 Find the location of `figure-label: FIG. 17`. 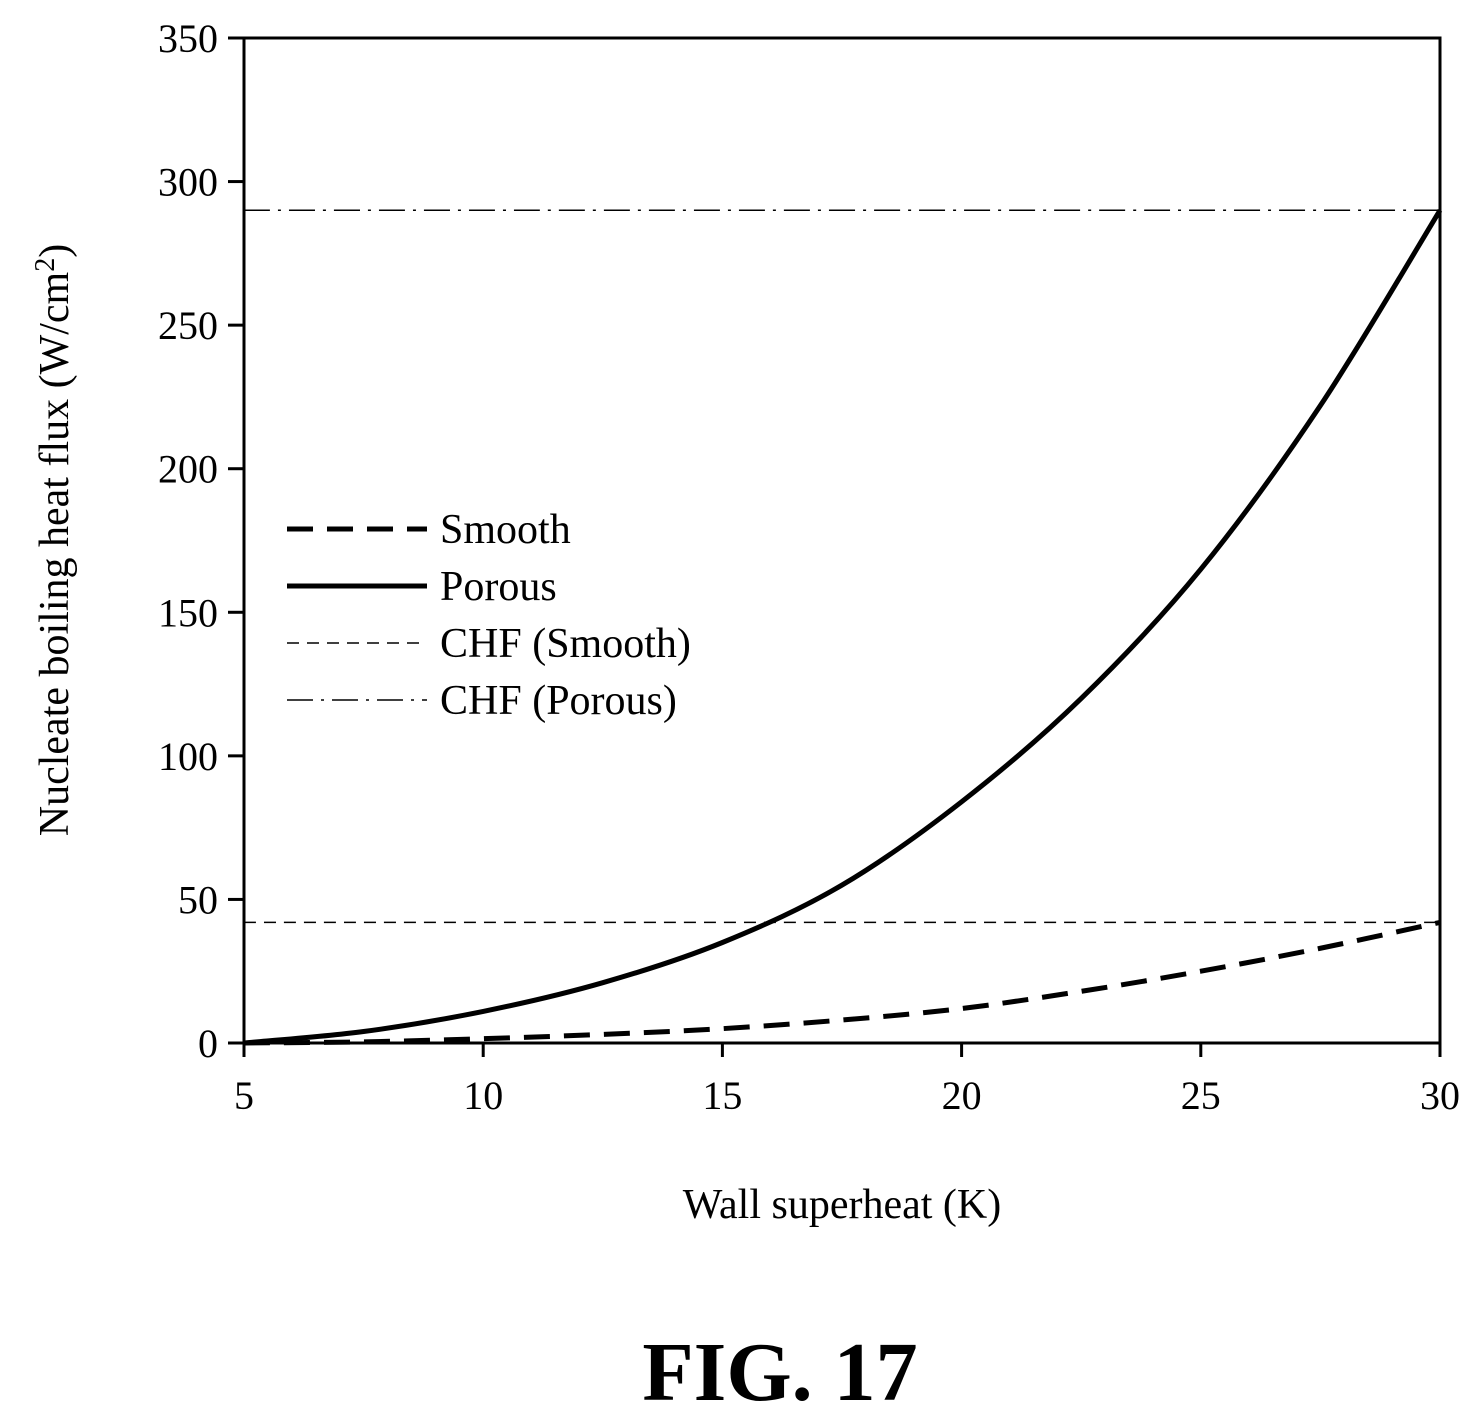

figure-label: FIG. 17 is located at coordinates (779, 1372).